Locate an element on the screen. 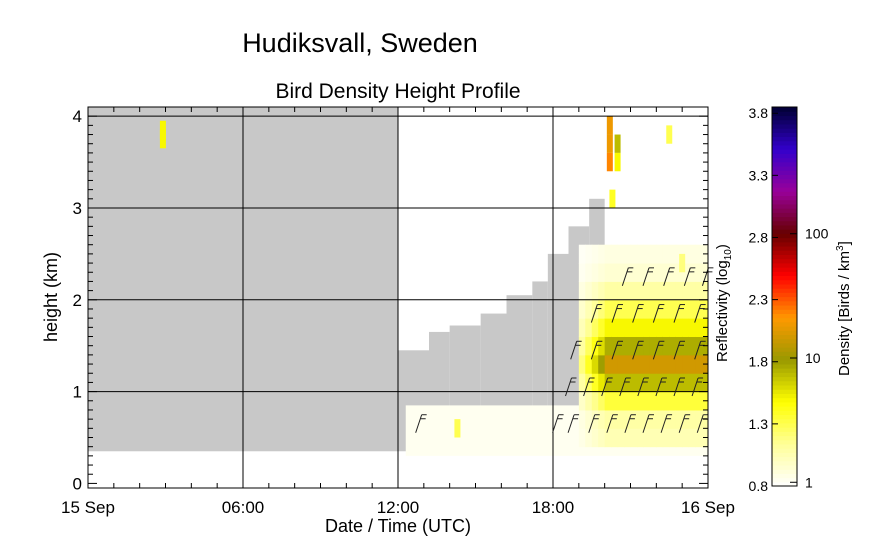 The image size is (885, 542). colorbar-label-left: Reflectivity (log10) is located at coordinates (724, 303).